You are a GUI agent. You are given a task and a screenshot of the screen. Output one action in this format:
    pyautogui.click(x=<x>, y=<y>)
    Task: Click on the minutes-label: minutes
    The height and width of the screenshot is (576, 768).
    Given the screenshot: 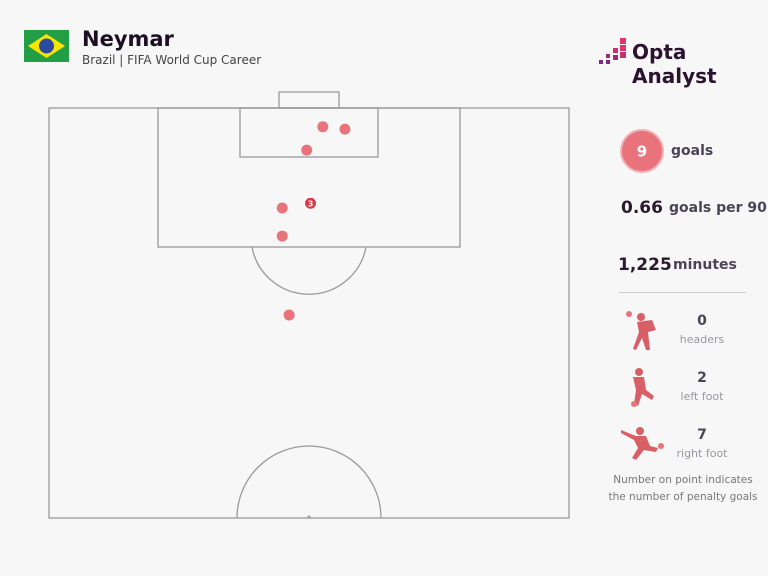 What is the action you would take?
    pyautogui.click(x=705, y=265)
    